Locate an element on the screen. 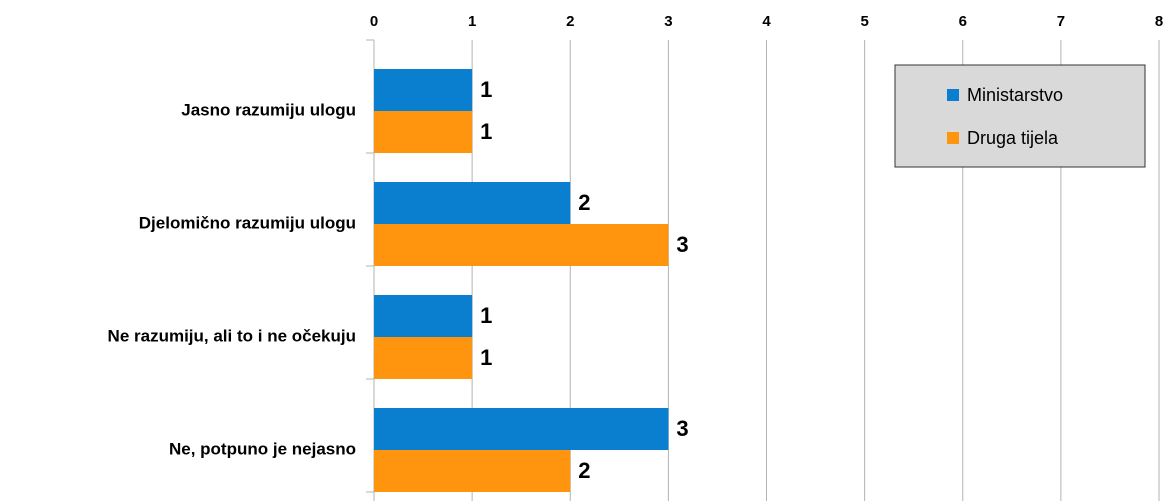  legend-label: Ministarstvo is located at coordinates (1015, 95).